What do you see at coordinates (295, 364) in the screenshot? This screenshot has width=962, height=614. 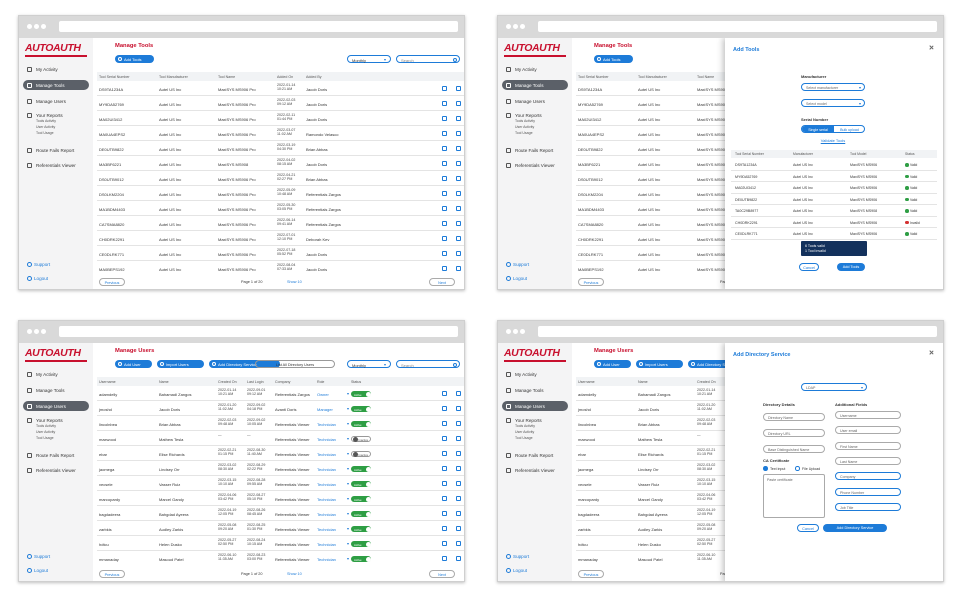 I see `directory-button: List All Directory Users` at bounding box center [295, 364].